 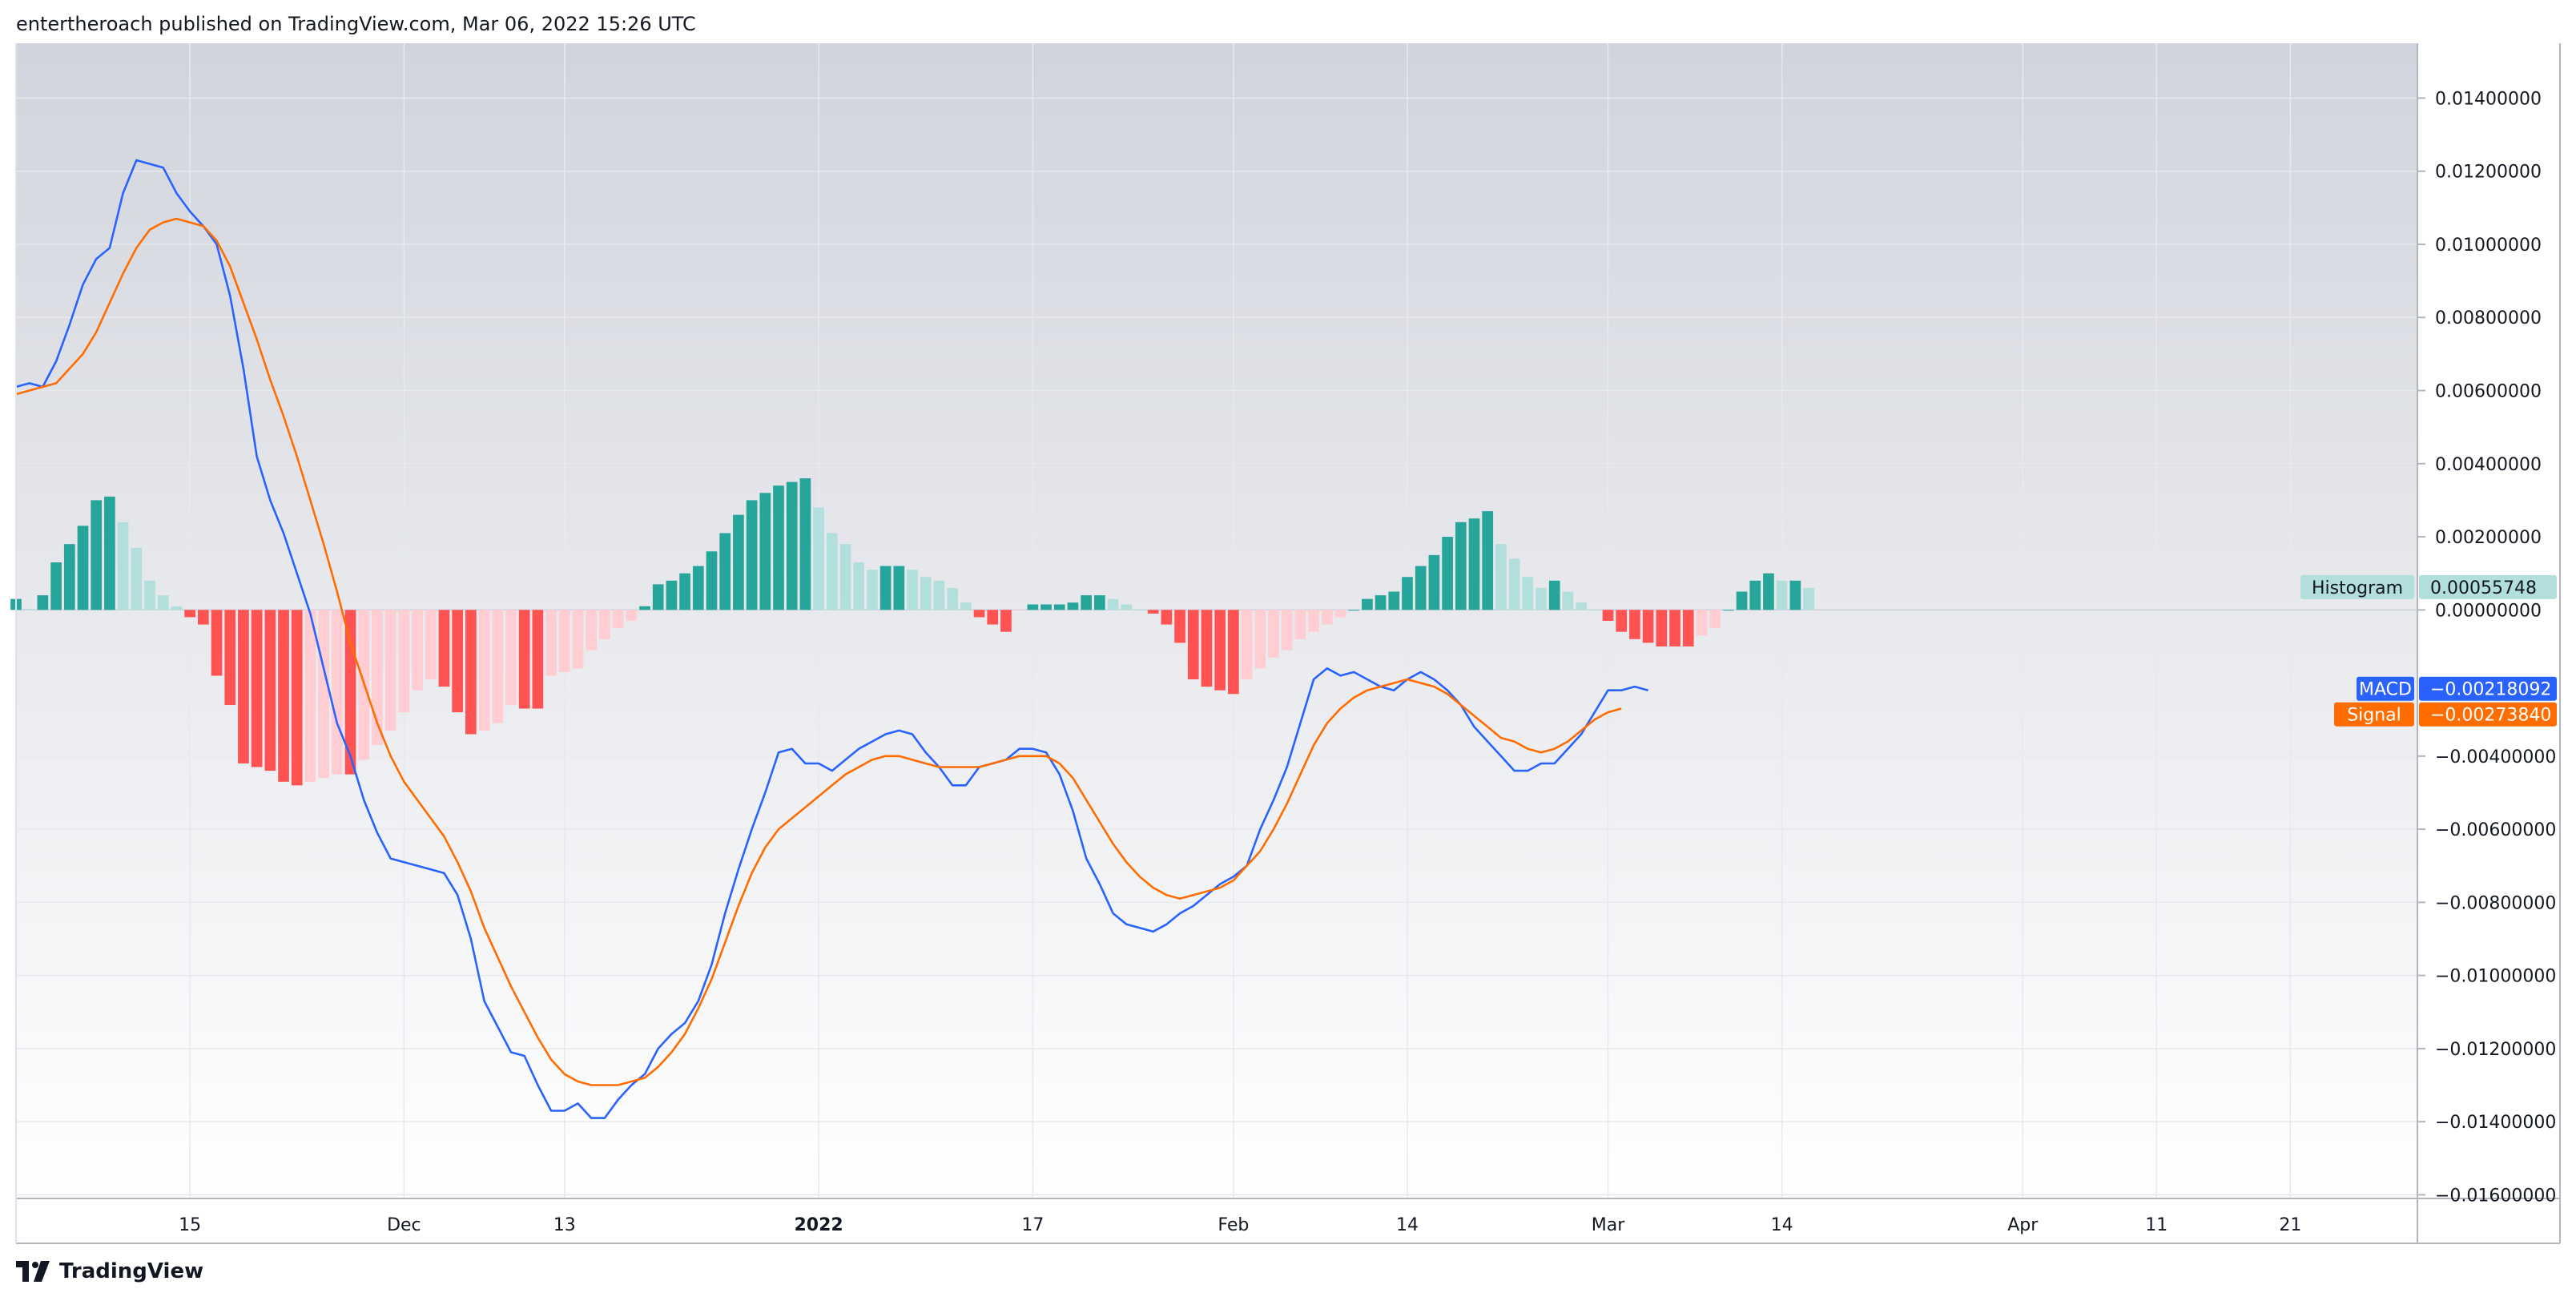 What do you see at coordinates (2488, 611) in the screenshot?
I see `y-tick-label: 0.00000000` at bounding box center [2488, 611].